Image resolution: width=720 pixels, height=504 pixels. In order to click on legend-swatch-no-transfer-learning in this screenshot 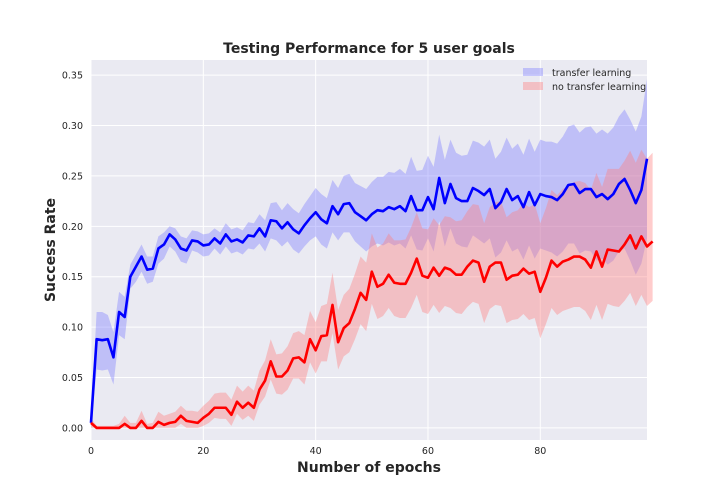, I will do `click(533, 86)`.